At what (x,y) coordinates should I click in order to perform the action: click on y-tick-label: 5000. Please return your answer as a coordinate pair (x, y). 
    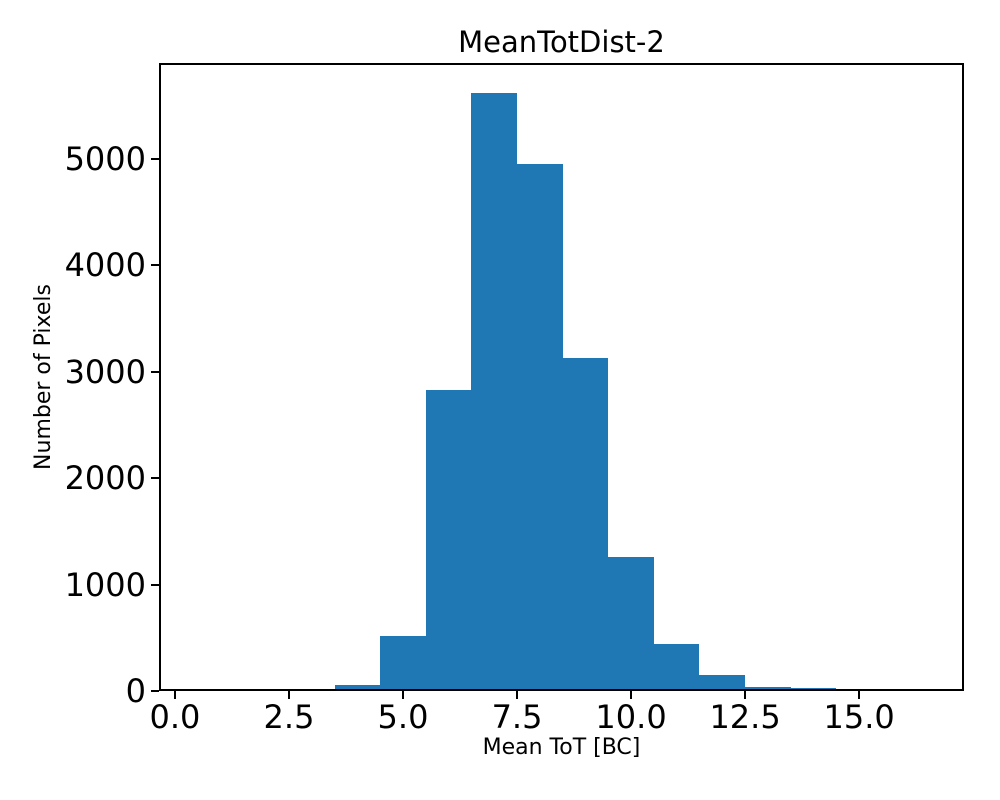
    Looking at the image, I should click on (105, 158).